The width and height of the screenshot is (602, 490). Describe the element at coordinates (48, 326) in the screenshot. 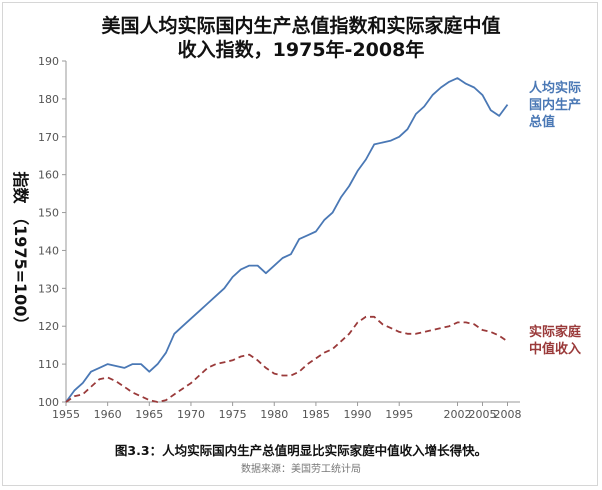

I see `y-tick-label: 120` at that location.